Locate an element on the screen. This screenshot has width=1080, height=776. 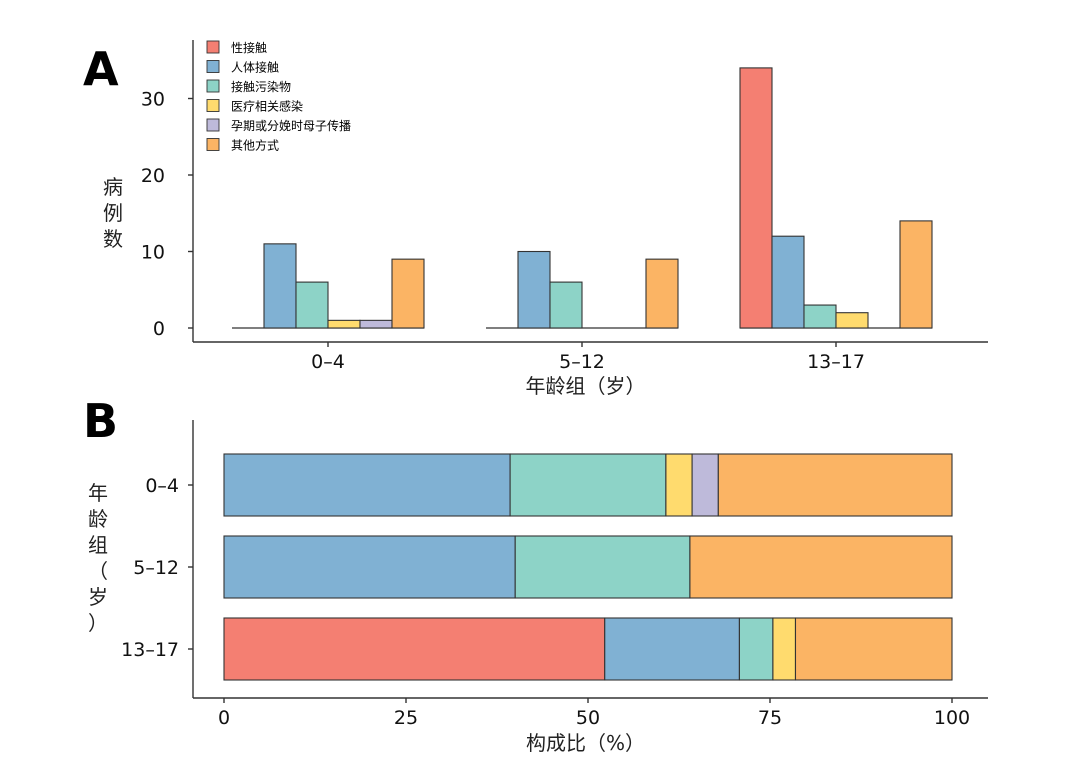
y-axis-label: 病例数 is located at coordinates (113, 213).